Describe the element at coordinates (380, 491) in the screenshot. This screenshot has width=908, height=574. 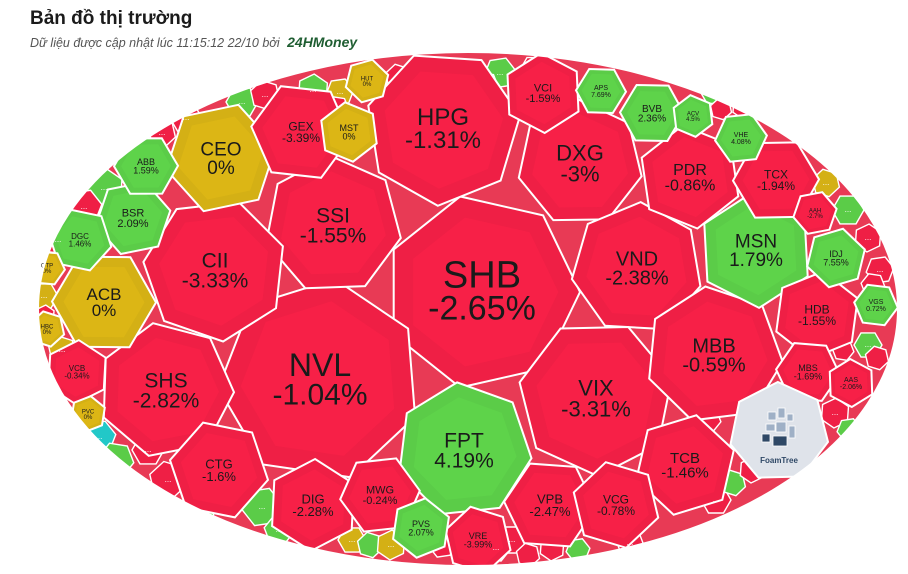
I see `cell-code-label: MWG` at that location.